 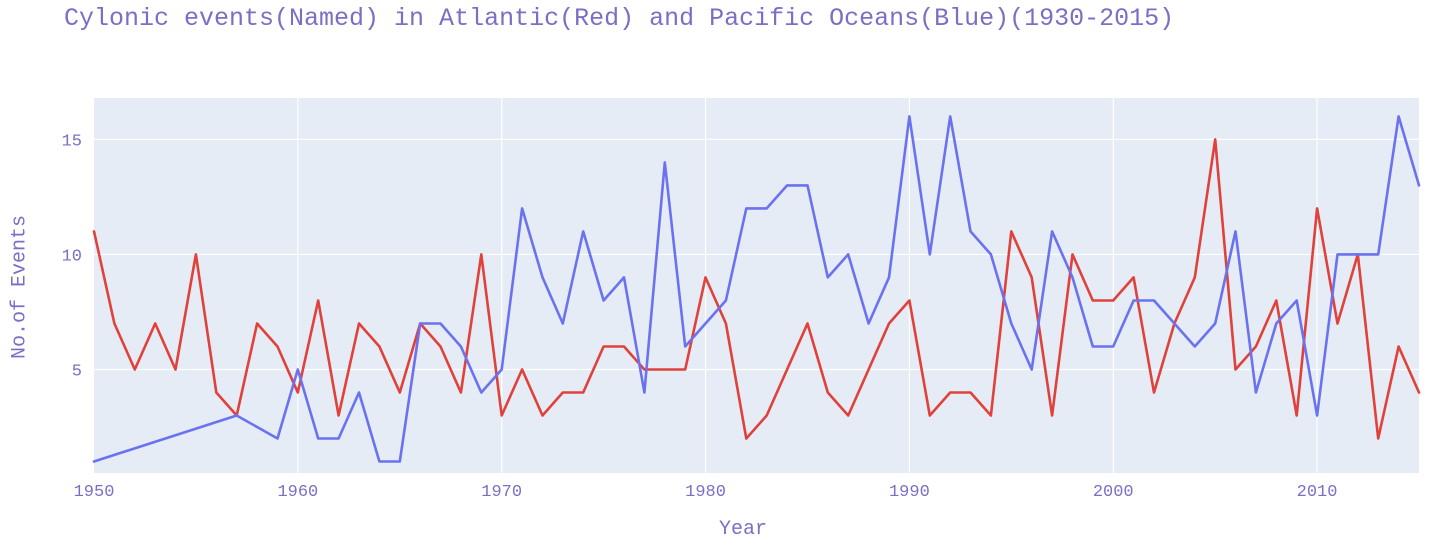 What do you see at coordinates (72, 256) in the screenshot?
I see `y-tick-label: 10` at bounding box center [72, 256].